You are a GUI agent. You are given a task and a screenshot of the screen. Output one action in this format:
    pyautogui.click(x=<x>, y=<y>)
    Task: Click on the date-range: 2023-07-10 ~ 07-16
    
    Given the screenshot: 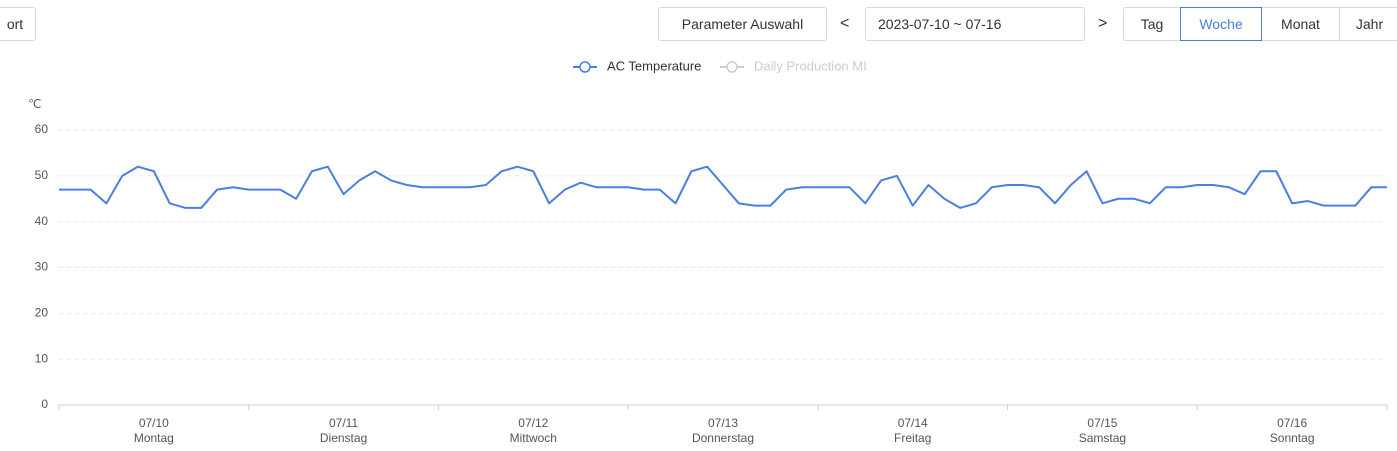 What is the action you would take?
    pyautogui.click(x=975, y=24)
    